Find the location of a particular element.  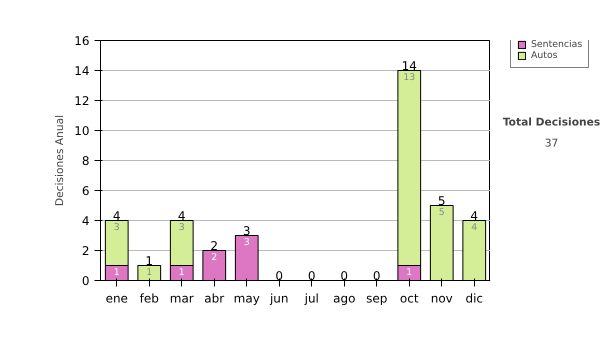

x-tick-label: dic is located at coordinates (474, 299).